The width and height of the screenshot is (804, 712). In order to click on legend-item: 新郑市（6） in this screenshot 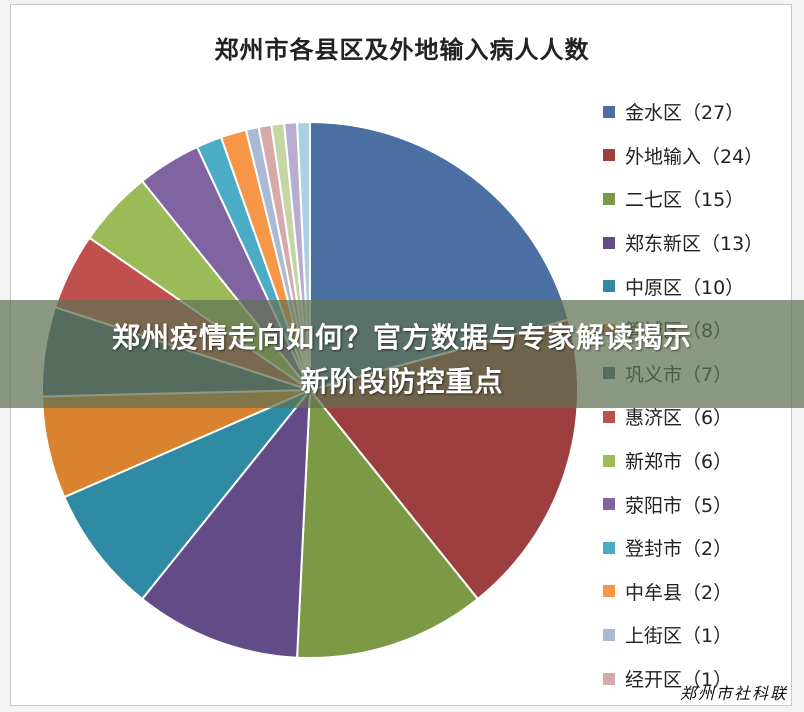, I will do `click(683, 461)`.